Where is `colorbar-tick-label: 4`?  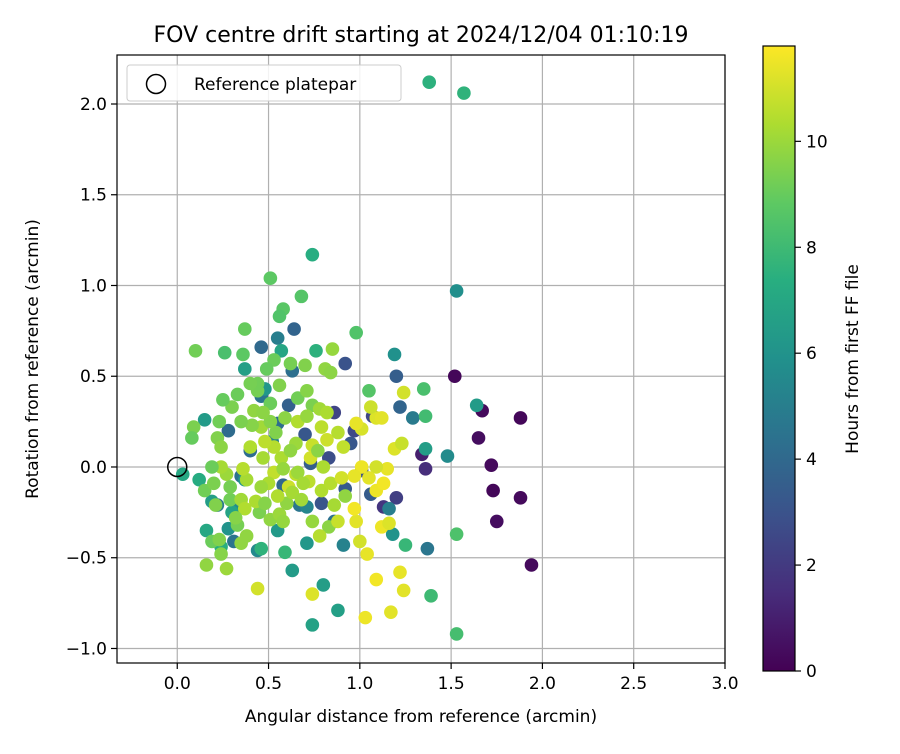 colorbar-tick-label: 4 is located at coordinates (811, 460).